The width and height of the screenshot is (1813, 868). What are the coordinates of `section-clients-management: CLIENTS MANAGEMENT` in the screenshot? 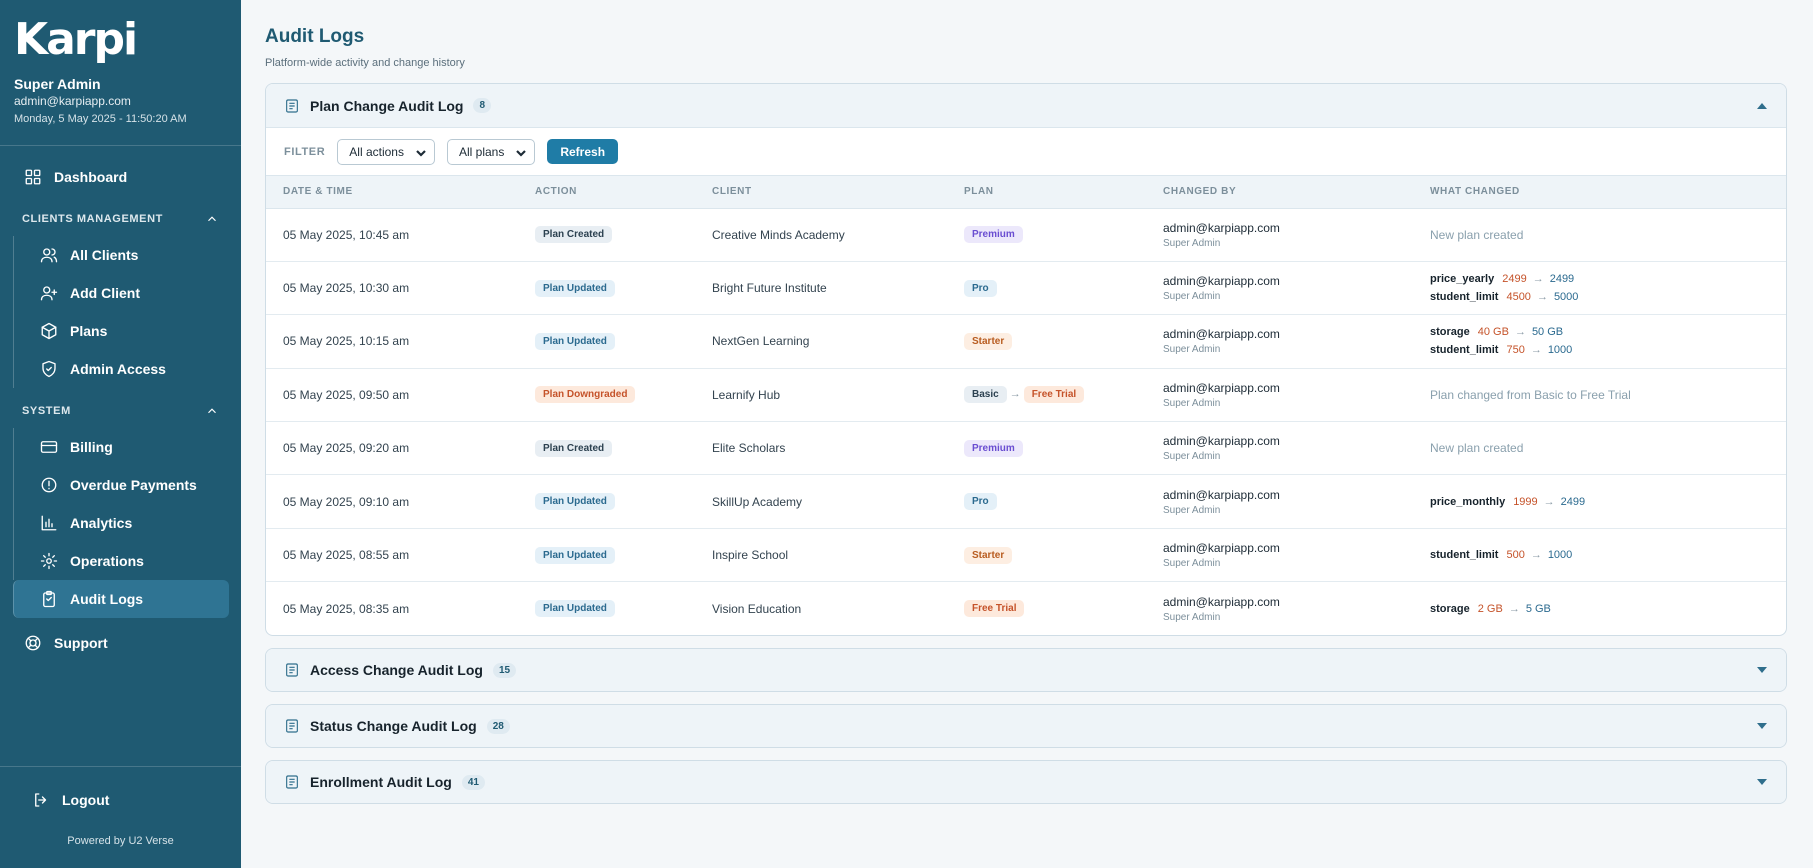 It's located at (120, 219).